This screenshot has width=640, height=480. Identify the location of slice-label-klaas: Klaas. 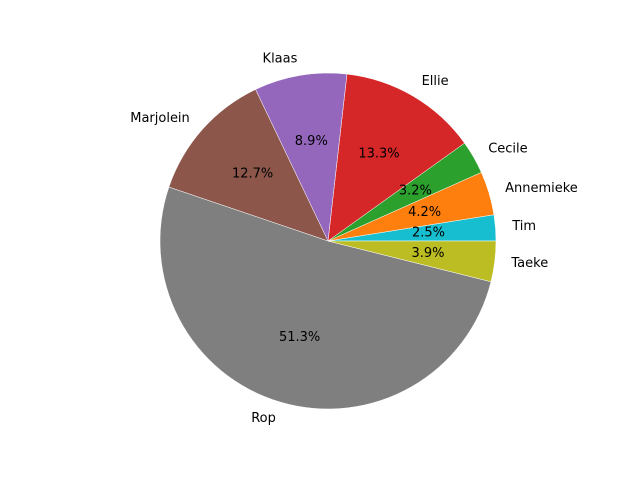
(280, 58).